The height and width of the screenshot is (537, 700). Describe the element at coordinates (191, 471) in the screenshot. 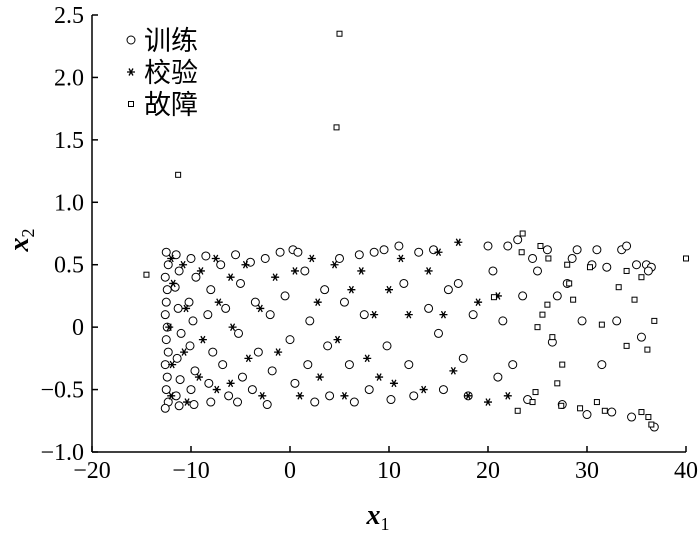

I see `x-tick-label: −10` at that location.